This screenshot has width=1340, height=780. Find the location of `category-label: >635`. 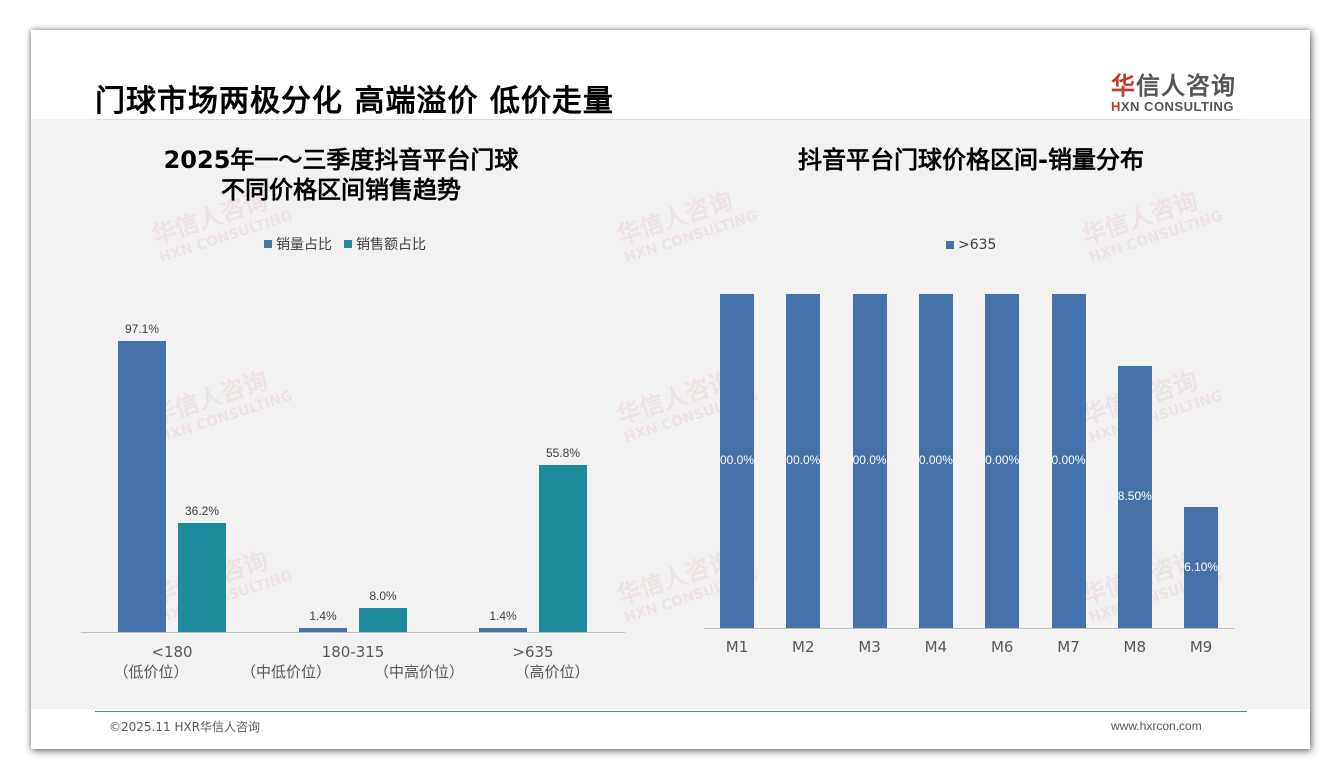

category-label: >635 is located at coordinates (533, 652).